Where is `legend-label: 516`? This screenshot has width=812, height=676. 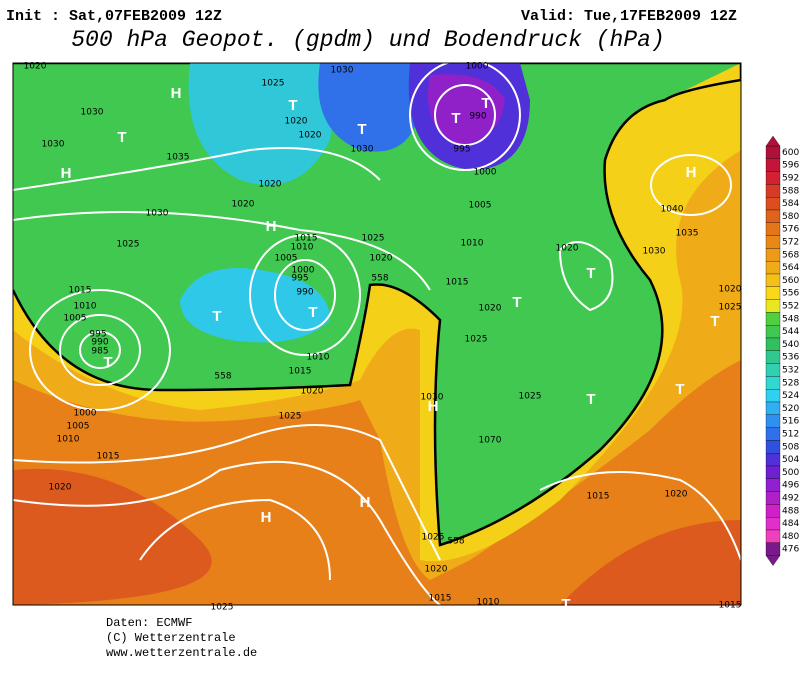
legend-label: 516 is located at coordinates (790, 422).